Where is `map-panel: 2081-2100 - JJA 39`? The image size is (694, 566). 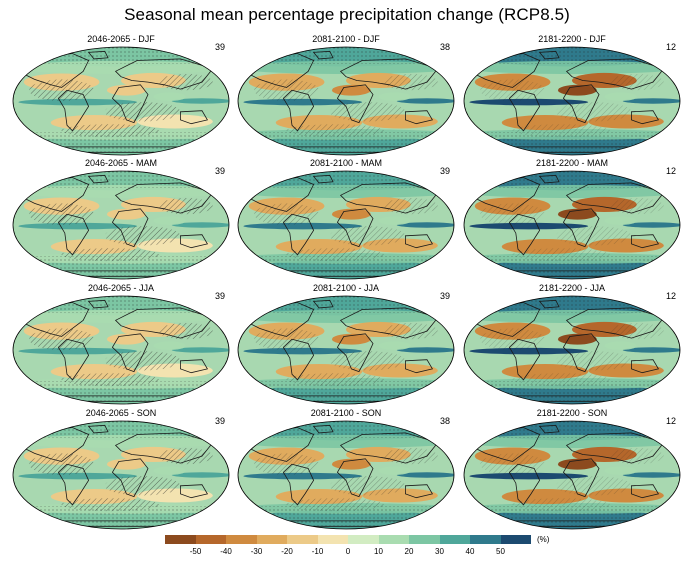 map-panel: 2081-2100 - JJA 39 is located at coordinates (346, 344).